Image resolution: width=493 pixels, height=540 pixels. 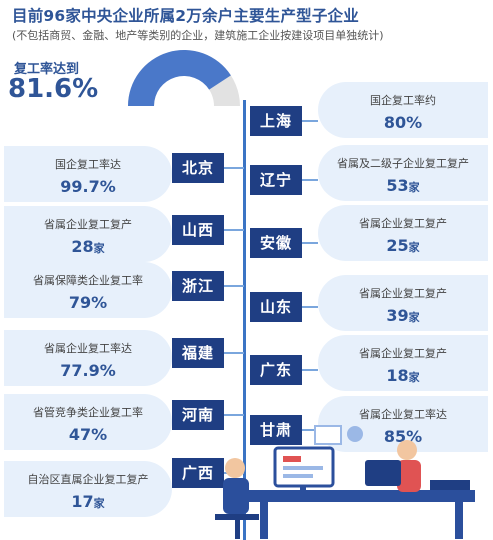 What do you see at coordinates (198, 230) in the screenshot?
I see `left-province-1: 山西` at bounding box center [198, 230].